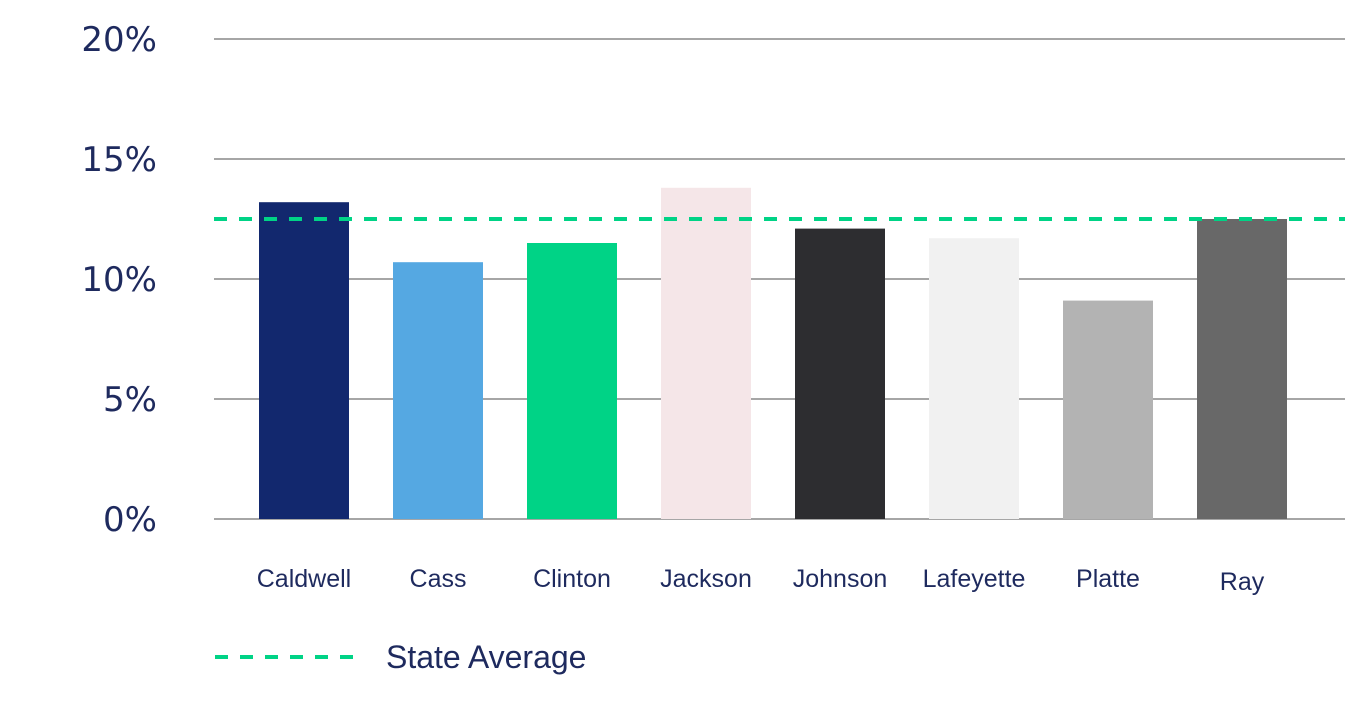  I want to click on y-tick-label: 10%, so click(119, 280).